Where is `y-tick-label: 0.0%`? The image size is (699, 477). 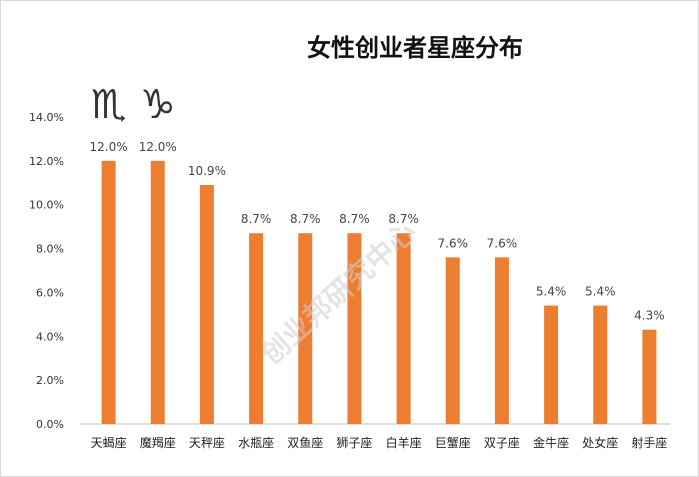
y-tick-label: 0.0% is located at coordinates (50, 424).